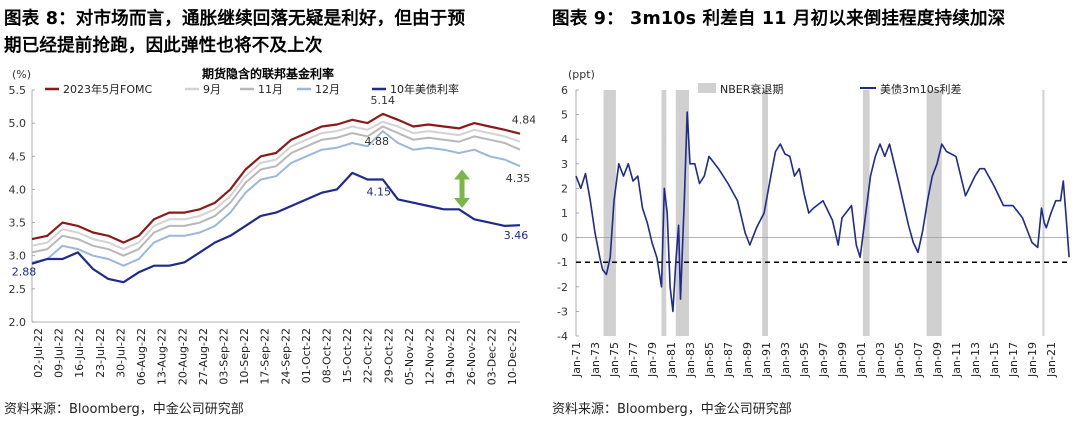 This screenshot has height=422, width=1080. What do you see at coordinates (471, 356) in the screenshot?
I see `x-tick-label: 26-Nov-22` at bounding box center [471, 356].